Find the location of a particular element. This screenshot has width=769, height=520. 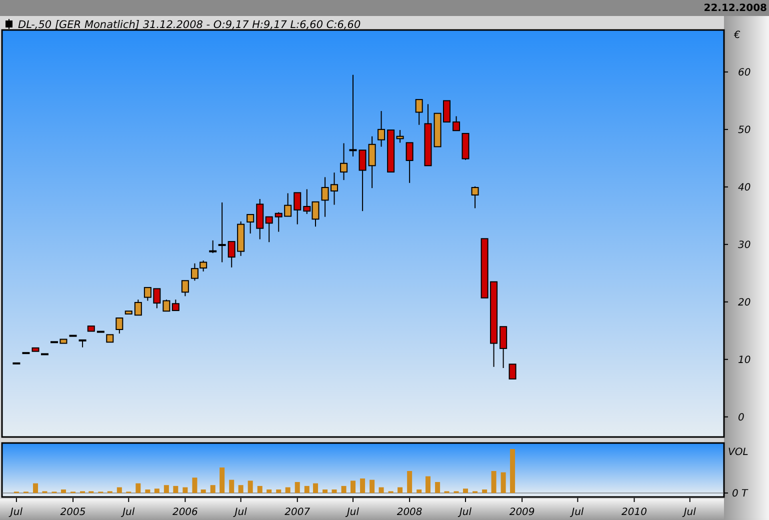

y-tick-label: 40 is located at coordinates (744, 188).